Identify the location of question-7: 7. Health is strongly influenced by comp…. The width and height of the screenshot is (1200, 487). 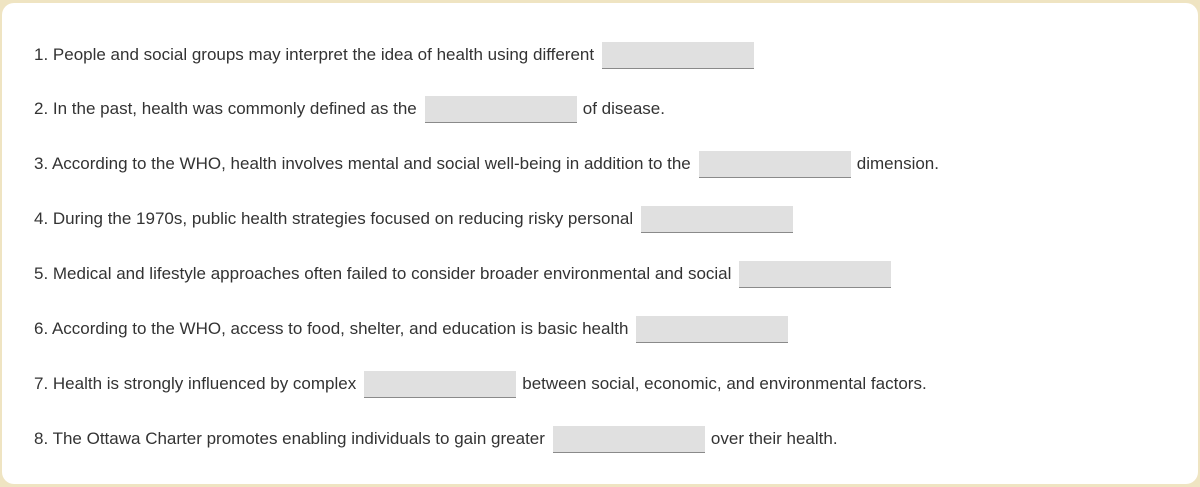
(480, 384).